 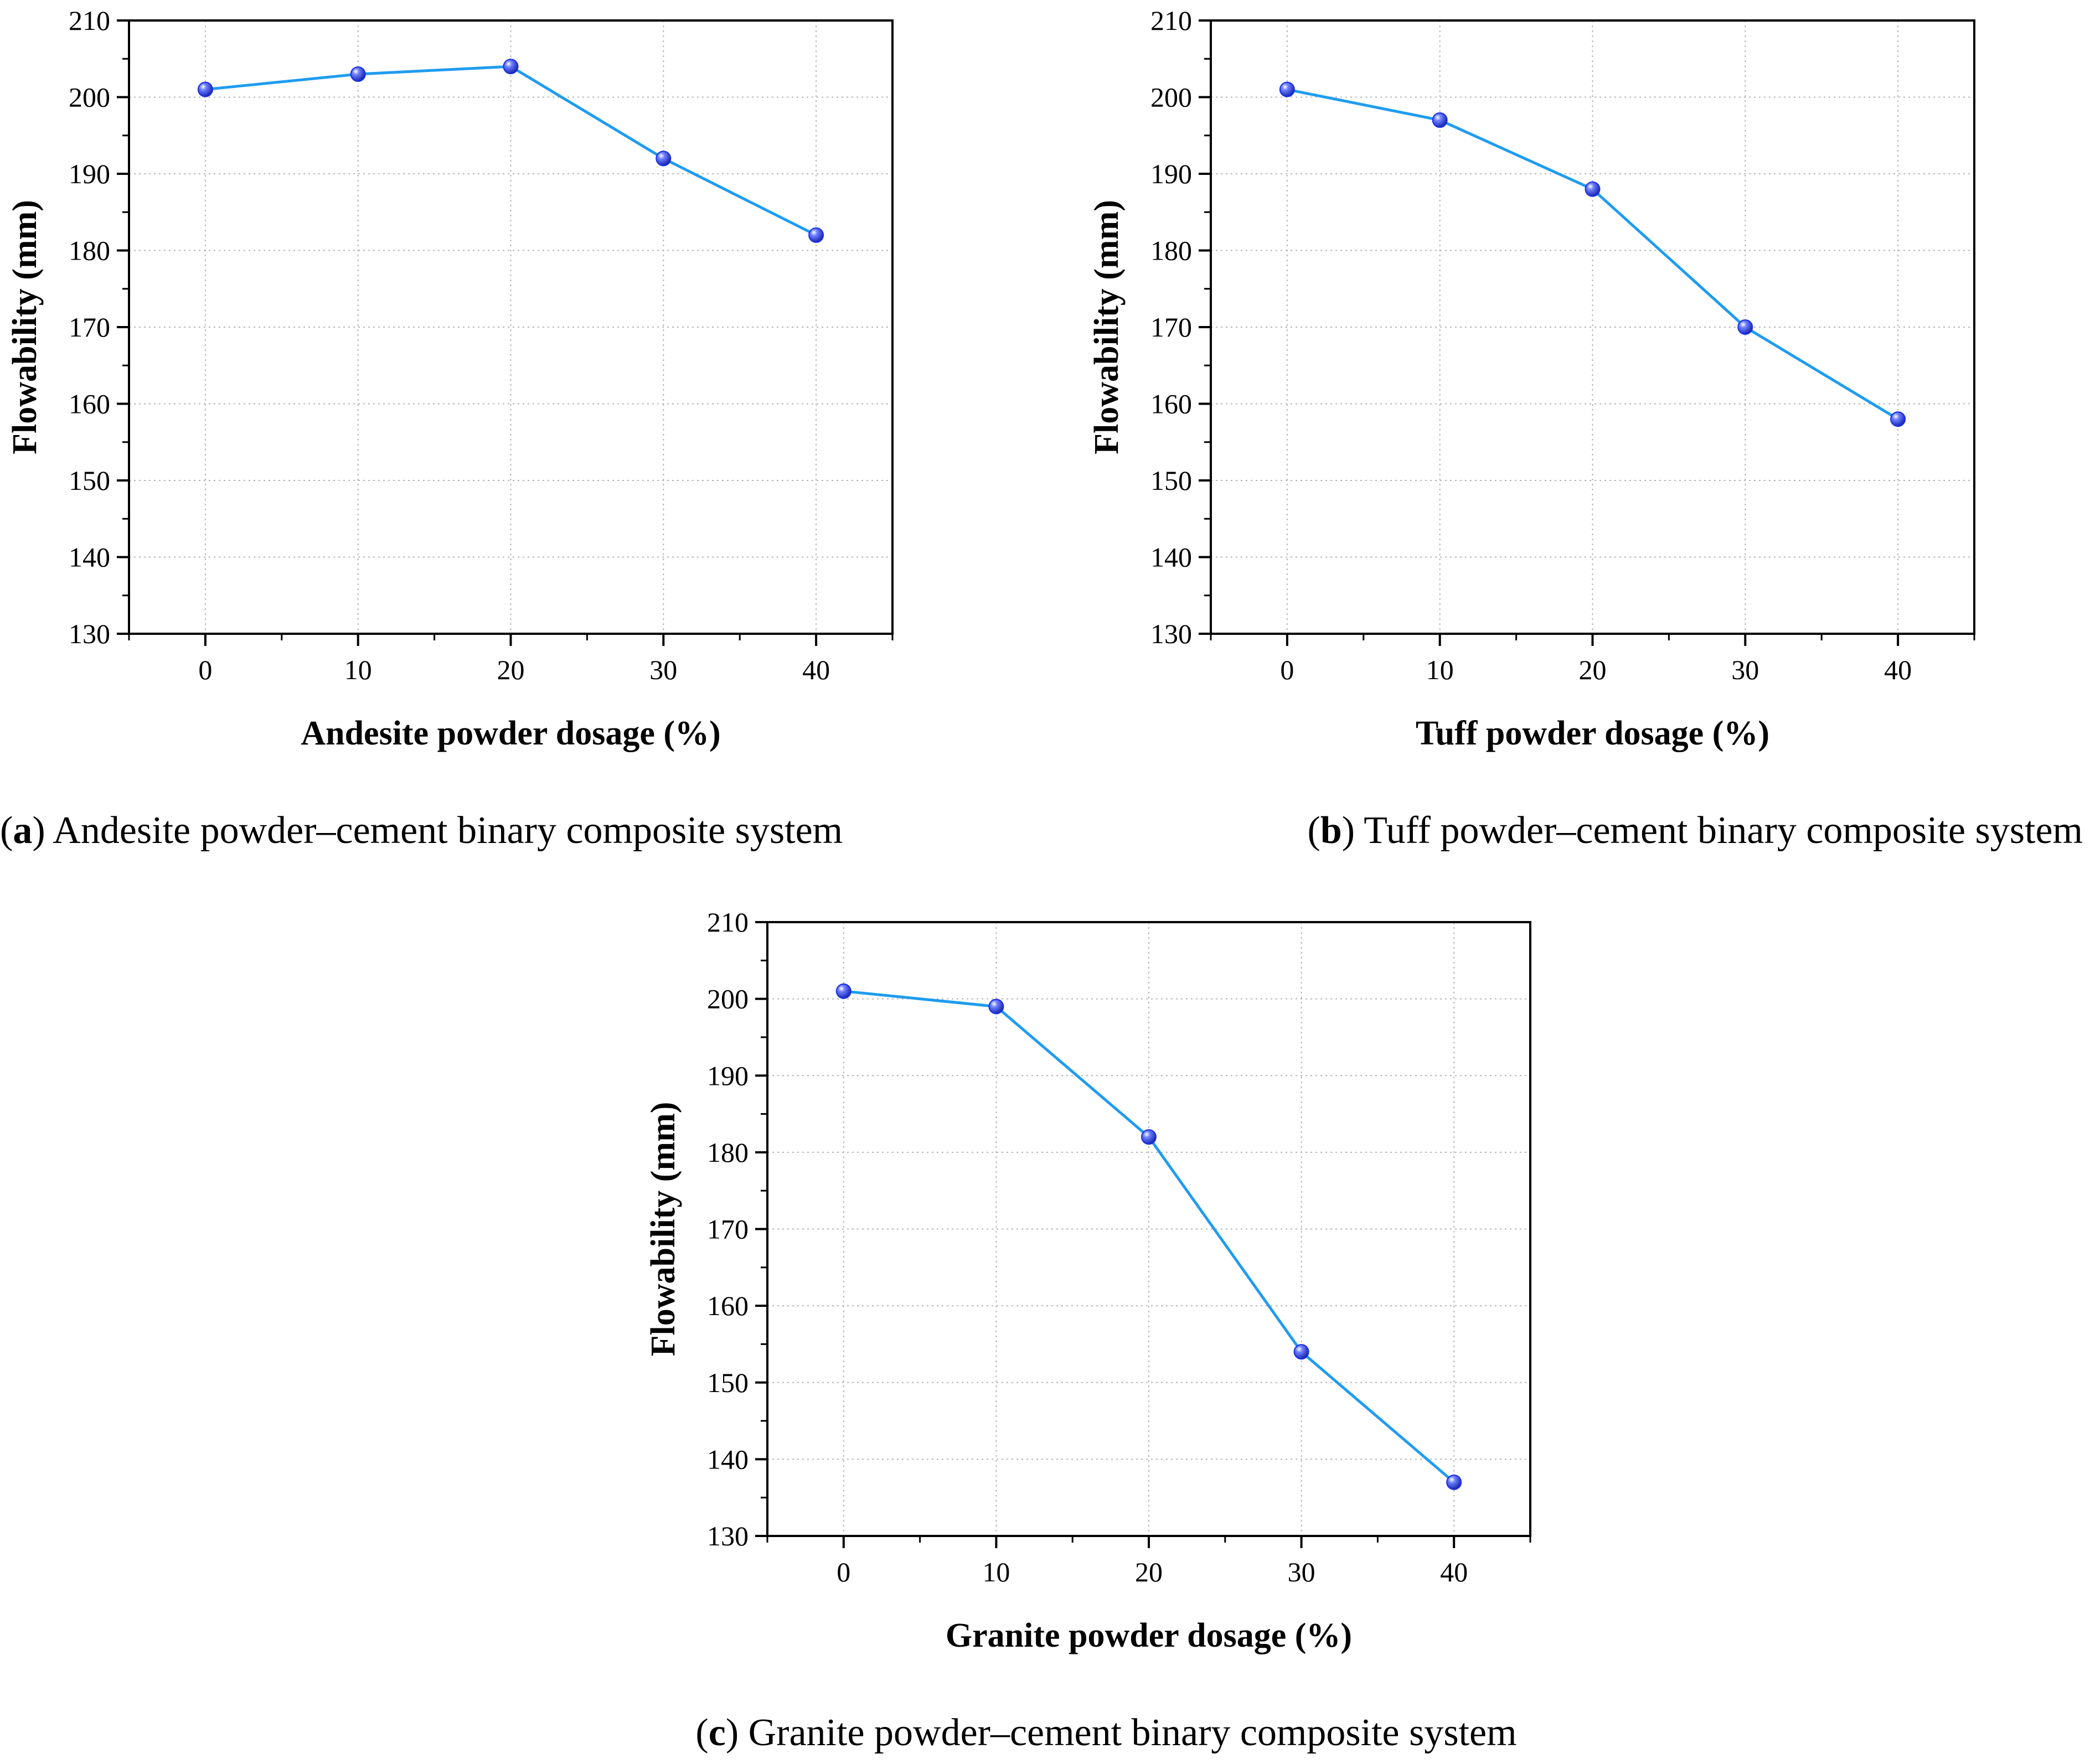 What do you see at coordinates (728, 1536) in the screenshot?
I see `chart-granite-ytick-label: 130` at bounding box center [728, 1536].